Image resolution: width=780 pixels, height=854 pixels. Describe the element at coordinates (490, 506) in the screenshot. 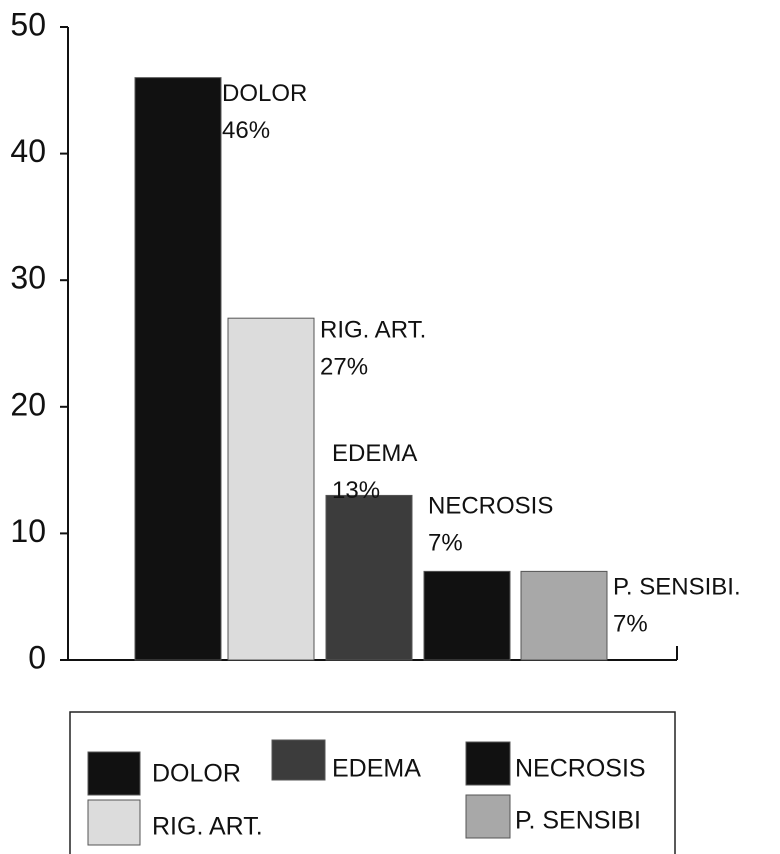

I see `category-label: NECROSIS` at that location.